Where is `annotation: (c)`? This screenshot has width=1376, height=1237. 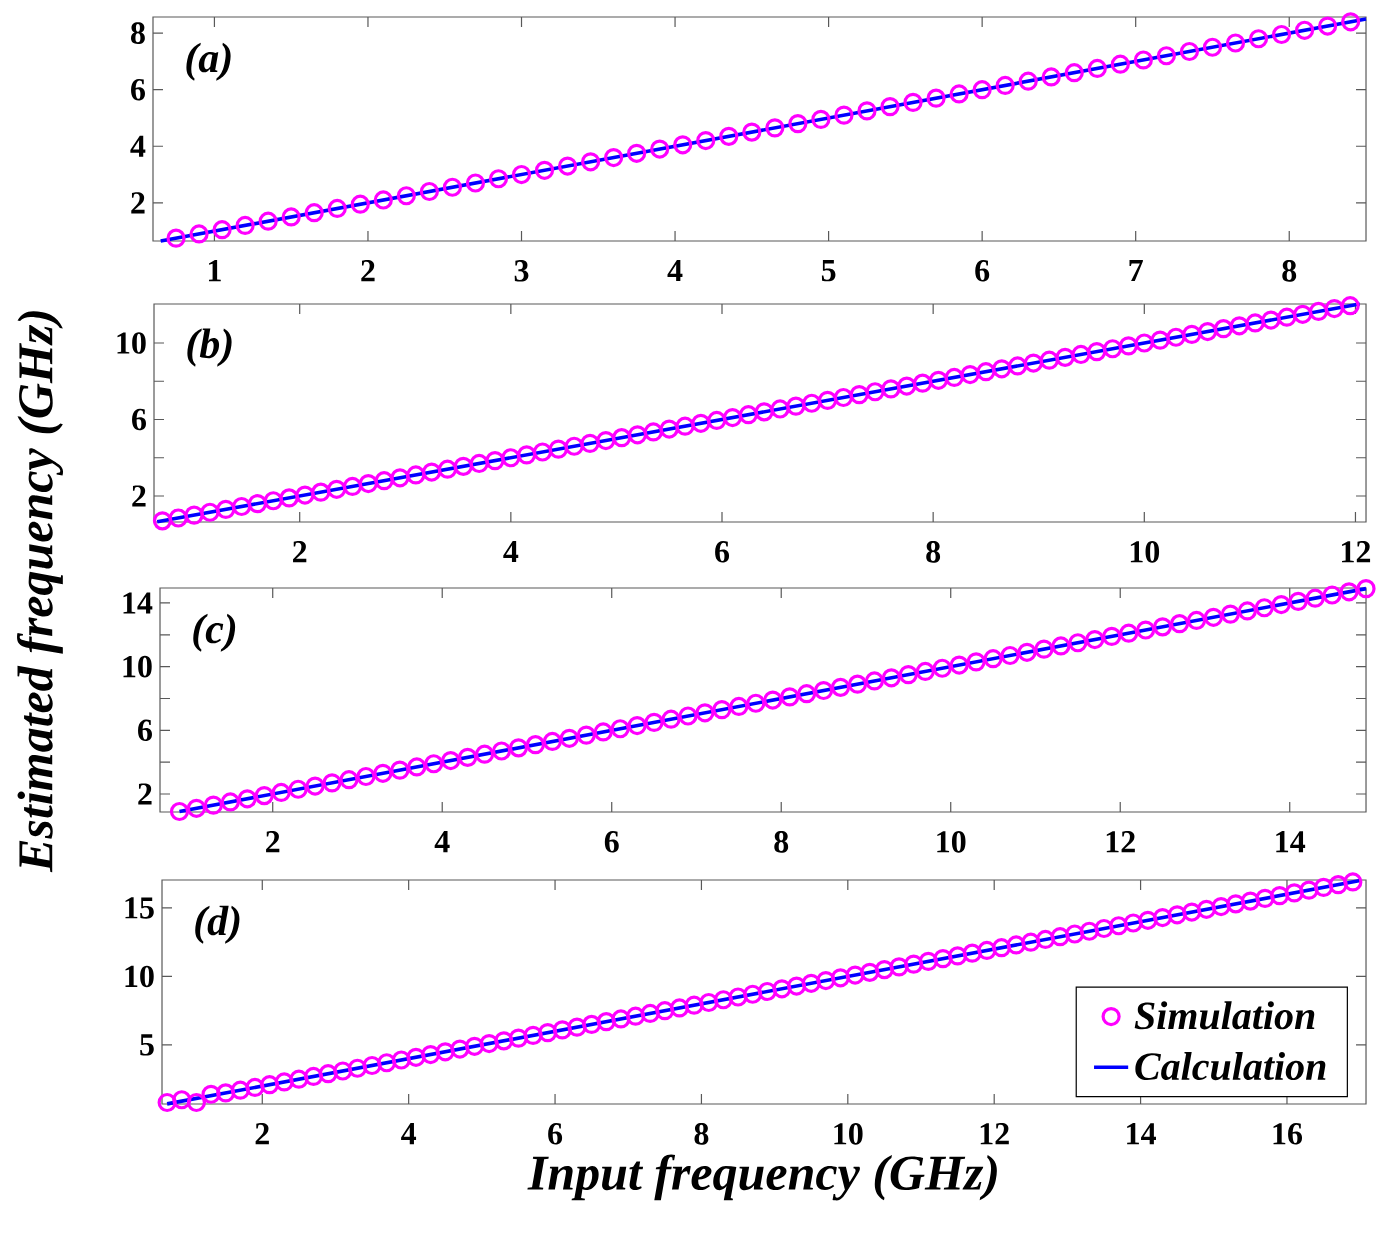
annotation: (c) is located at coordinates (214, 632).